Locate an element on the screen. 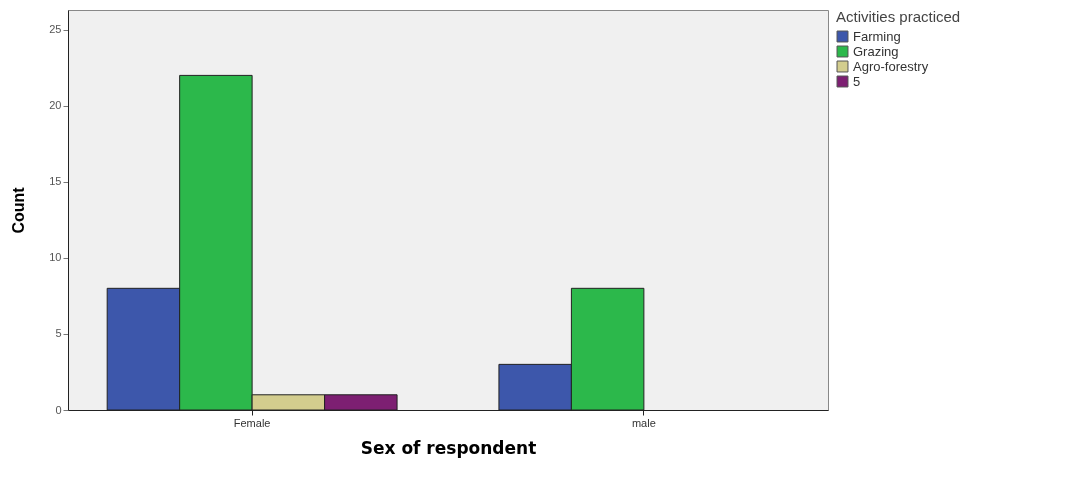 Image resolution: width=1078 pixels, height=487 pixels. y-tick-label: 10 is located at coordinates (55, 257).